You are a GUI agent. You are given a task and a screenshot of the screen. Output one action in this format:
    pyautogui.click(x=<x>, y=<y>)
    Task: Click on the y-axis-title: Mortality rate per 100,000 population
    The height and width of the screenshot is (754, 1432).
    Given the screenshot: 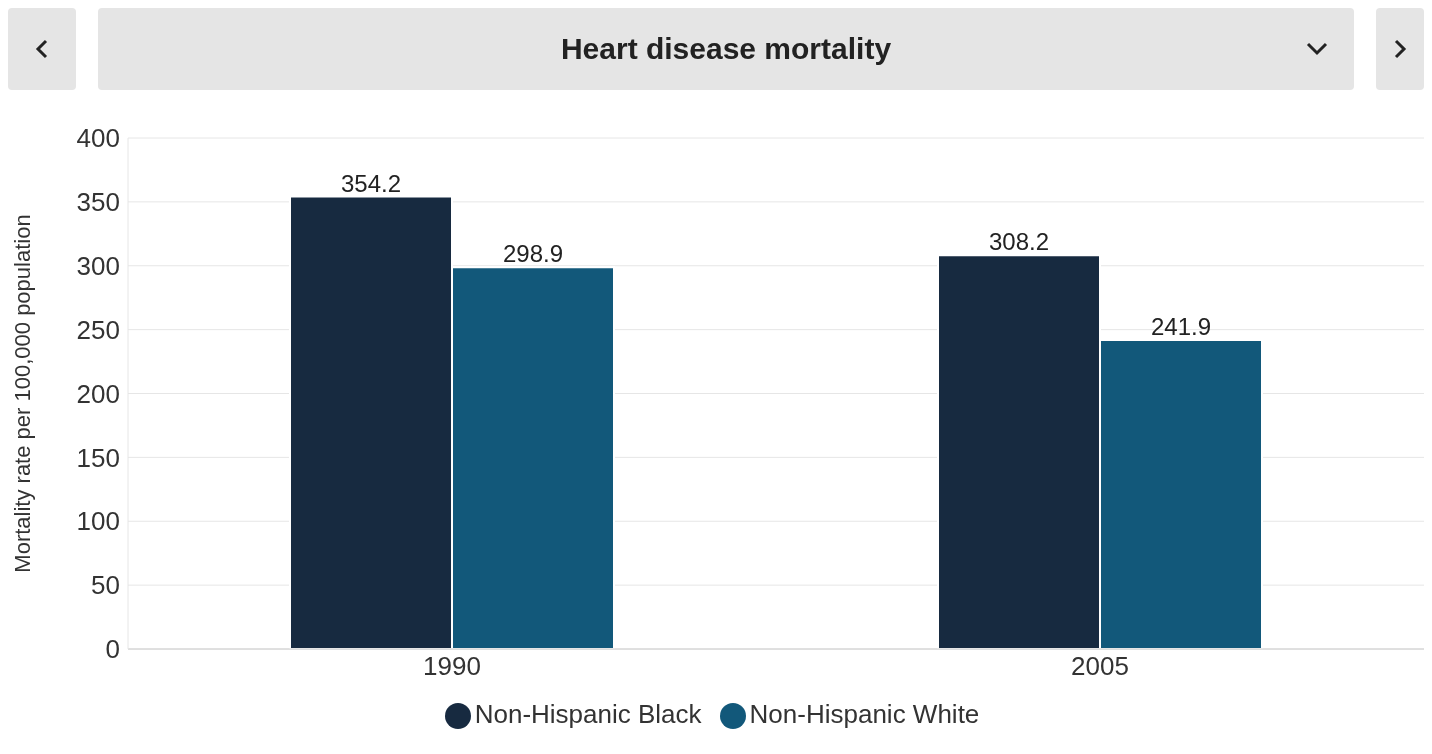 What is the action you would take?
    pyautogui.click(x=22, y=393)
    